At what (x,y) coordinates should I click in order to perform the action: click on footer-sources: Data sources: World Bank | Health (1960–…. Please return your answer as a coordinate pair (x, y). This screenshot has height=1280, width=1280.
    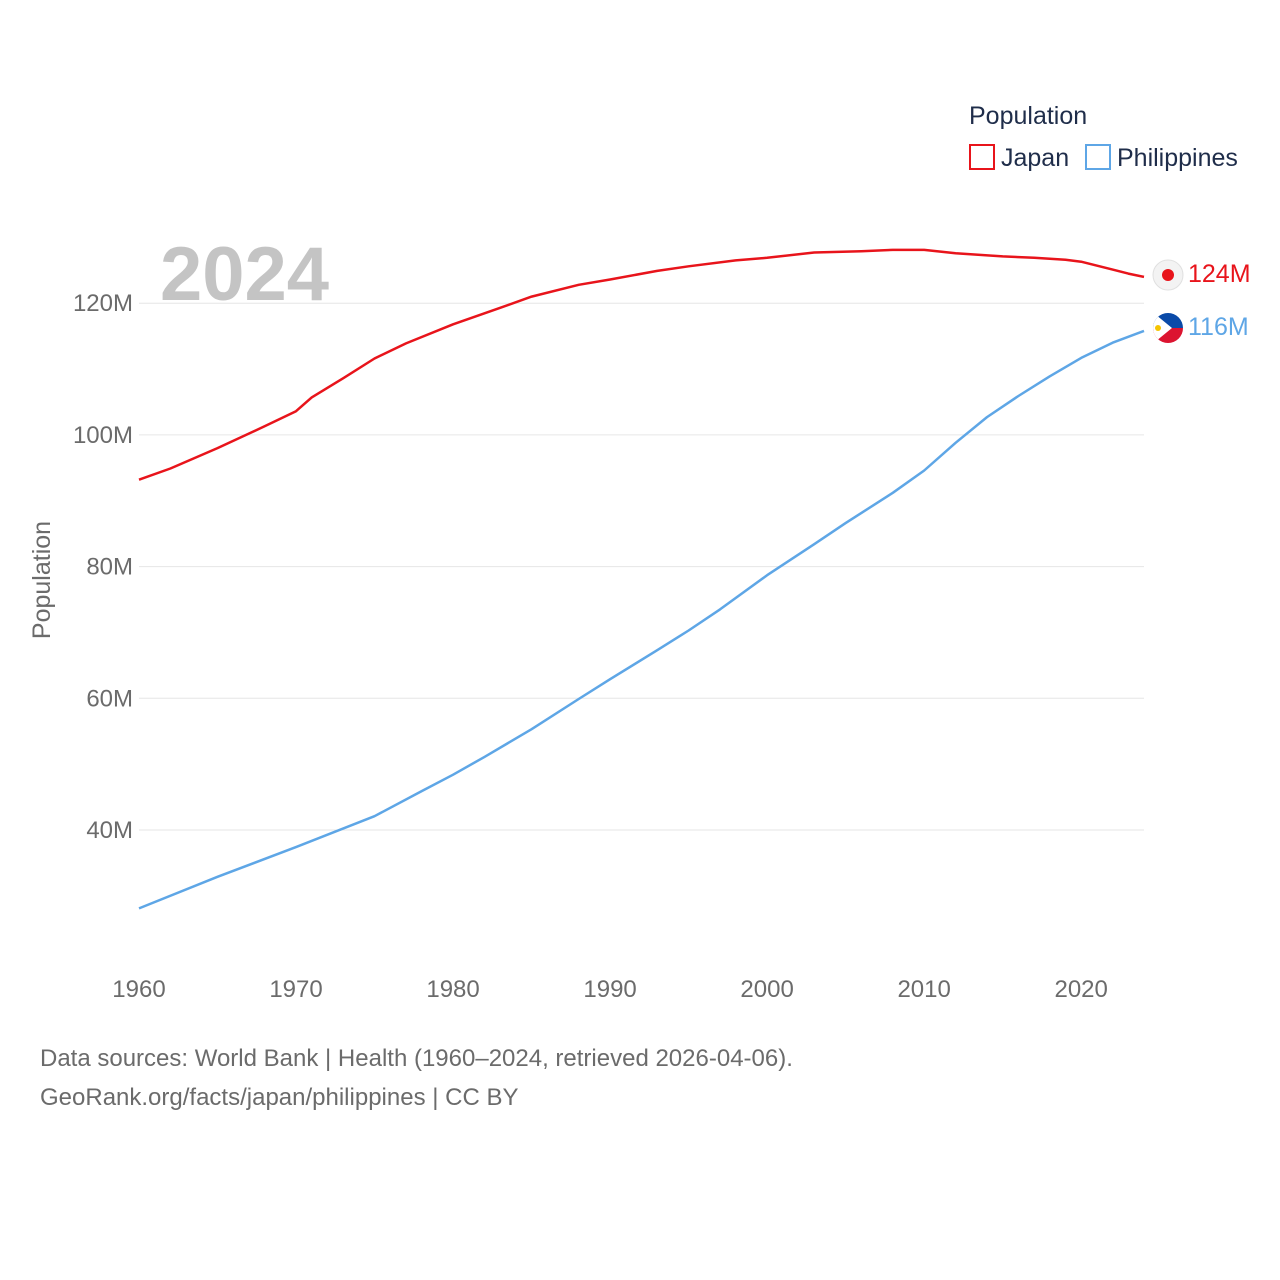
    Looking at the image, I should click on (416, 1058).